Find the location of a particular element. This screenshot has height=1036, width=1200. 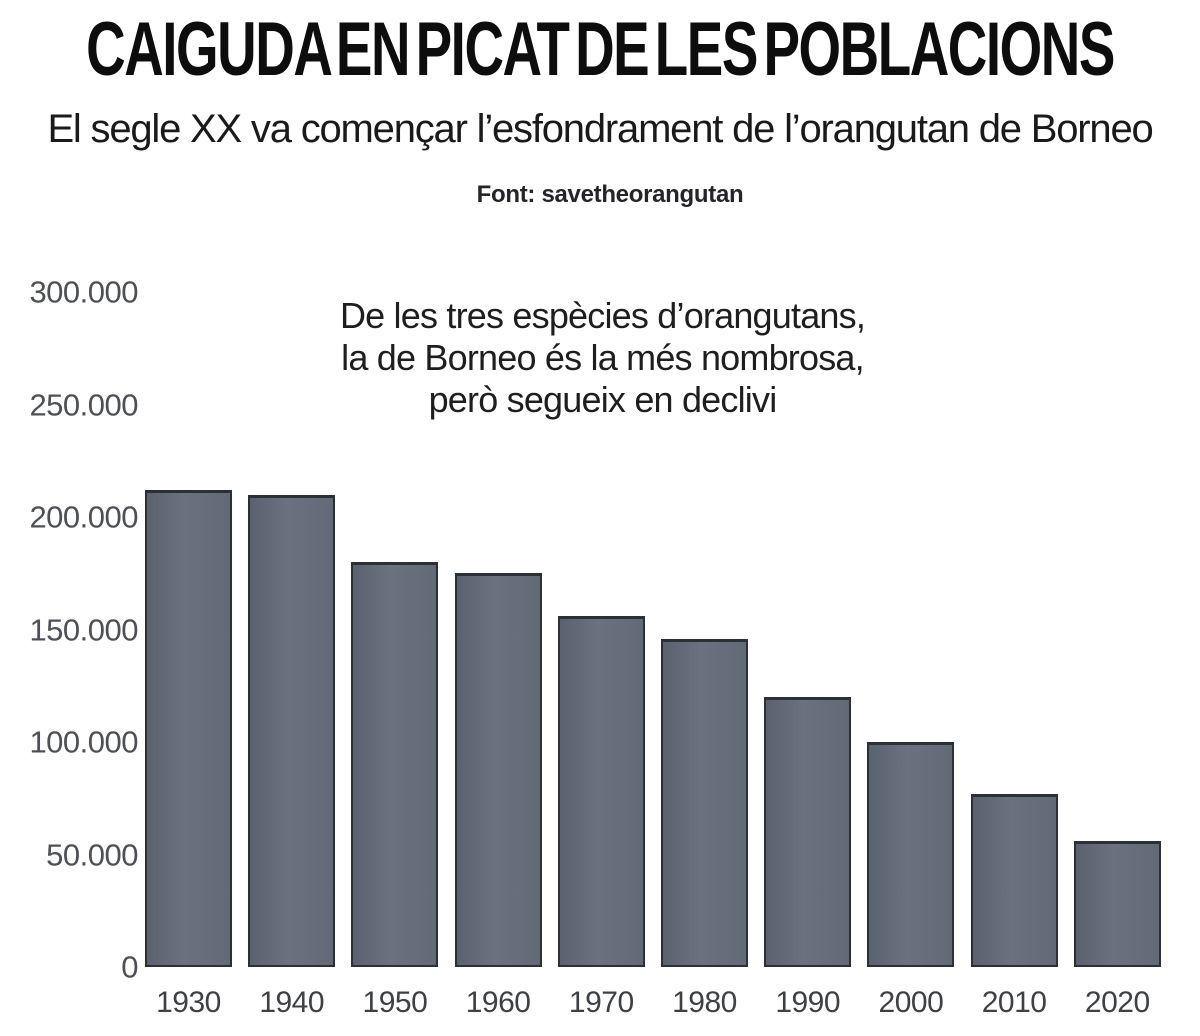

x-tick-label: 1970 is located at coordinates (601, 1002).